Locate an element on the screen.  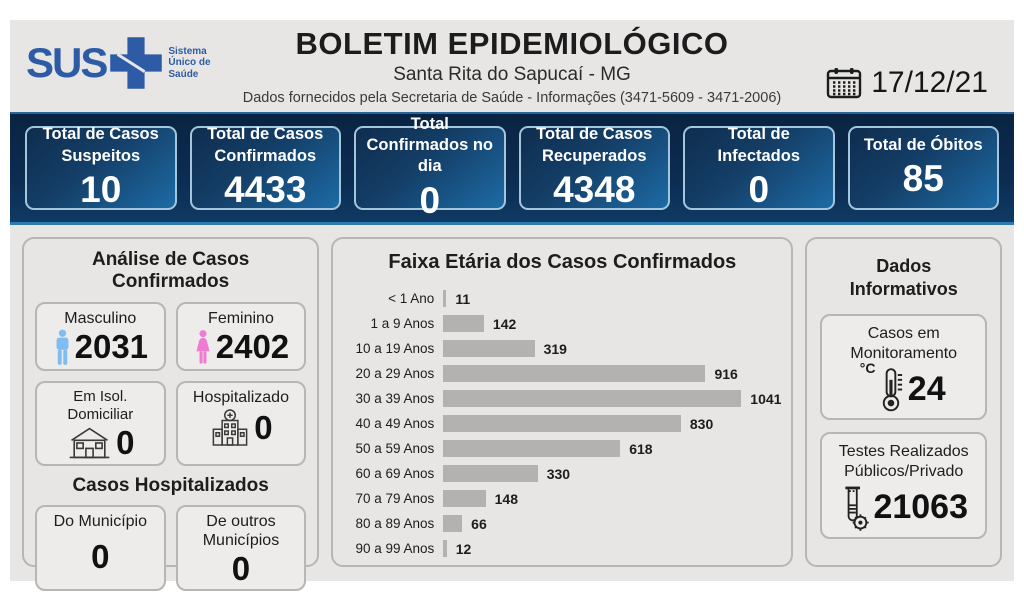
age-value: 148 is located at coordinates (506, 498).